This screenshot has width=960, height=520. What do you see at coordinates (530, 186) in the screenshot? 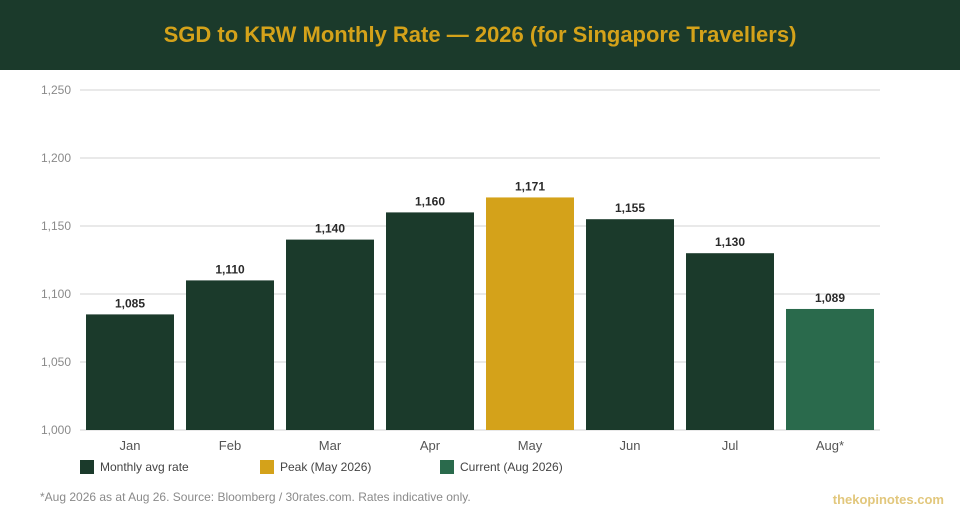
I see `data-label: 1,171` at bounding box center [530, 186].